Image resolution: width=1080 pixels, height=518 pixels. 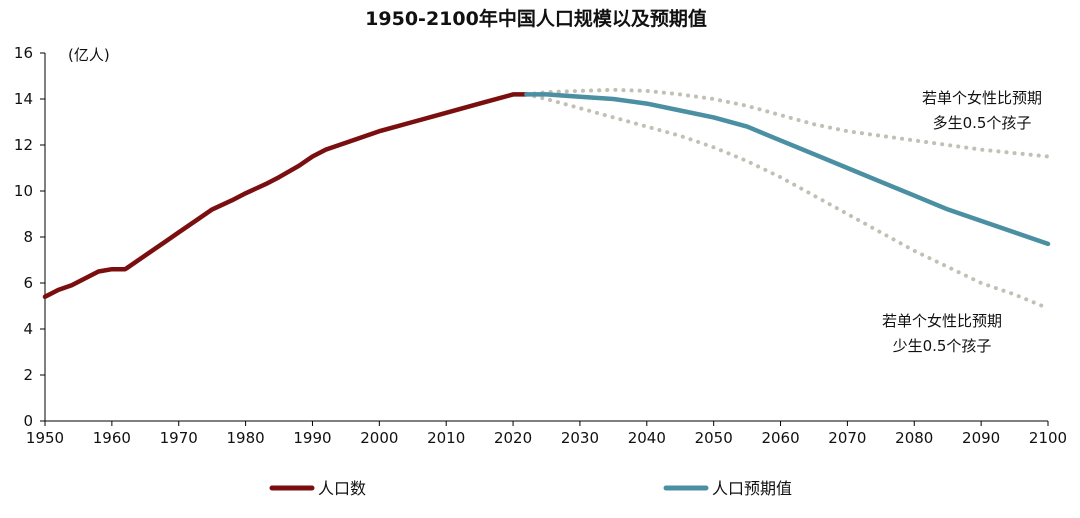 What do you see at coordinates (752, 488) in the screenshot?
I see `legend-label-projection: 人口预期值` at bounding box center [752, 488].